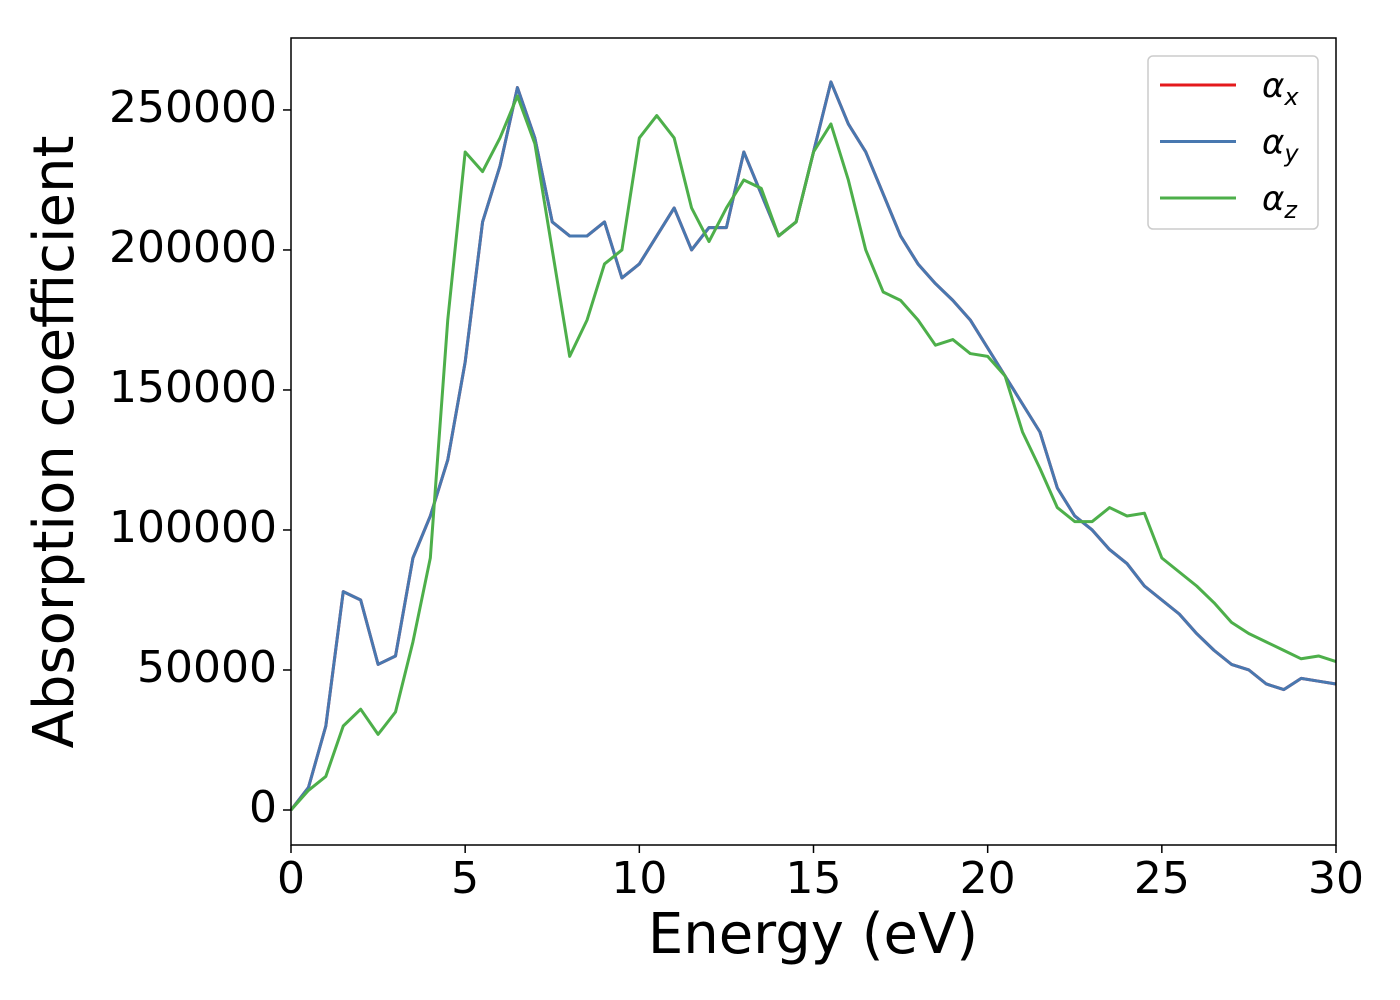  Describe the element at coordinates (291, 878) in the screenshot. I see `x-tick-label: 0` at that location.